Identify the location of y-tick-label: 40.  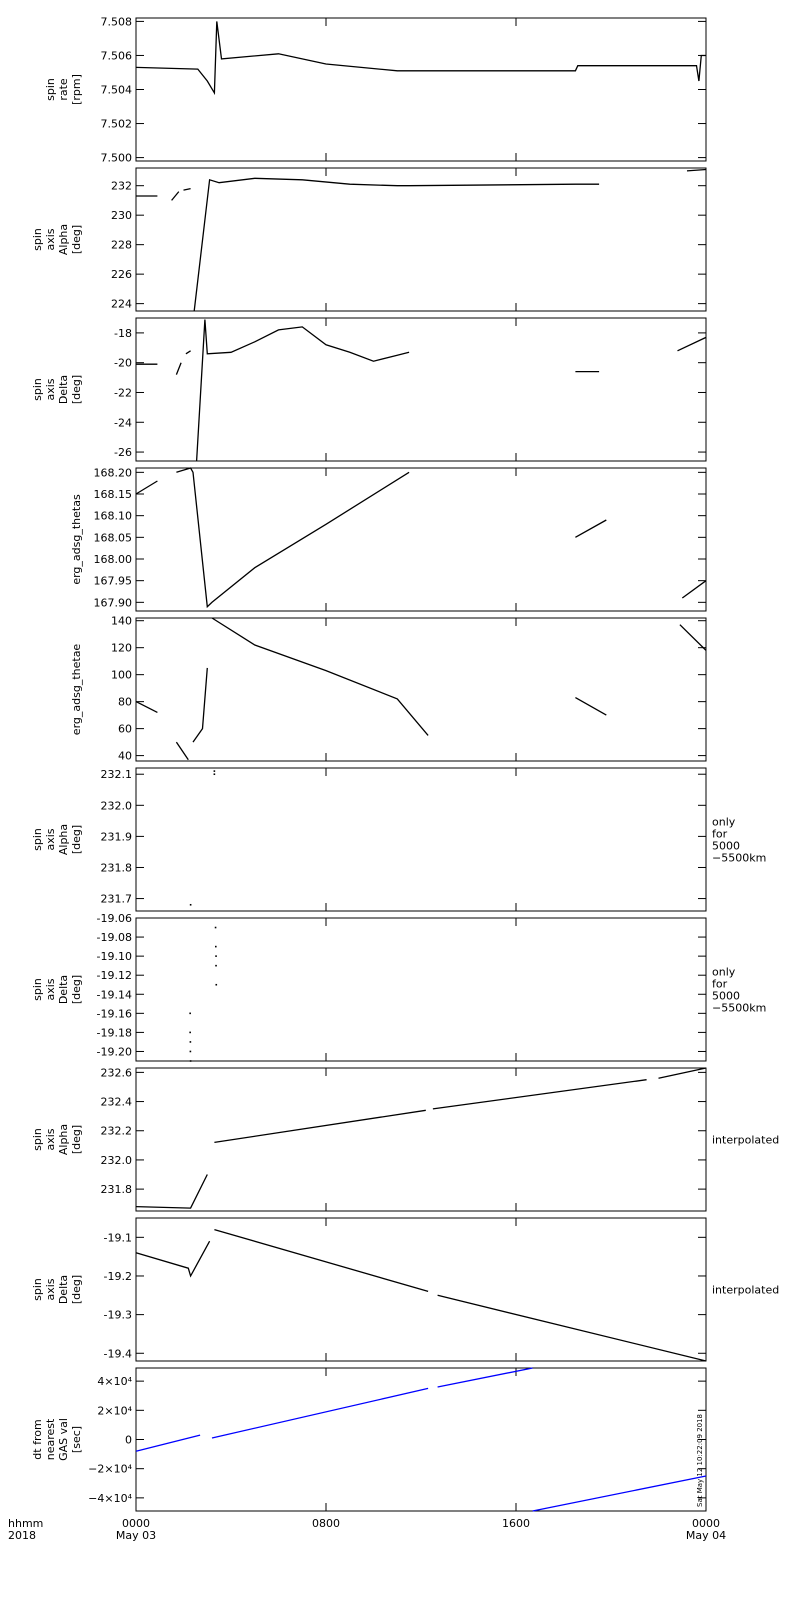
(125, 756).